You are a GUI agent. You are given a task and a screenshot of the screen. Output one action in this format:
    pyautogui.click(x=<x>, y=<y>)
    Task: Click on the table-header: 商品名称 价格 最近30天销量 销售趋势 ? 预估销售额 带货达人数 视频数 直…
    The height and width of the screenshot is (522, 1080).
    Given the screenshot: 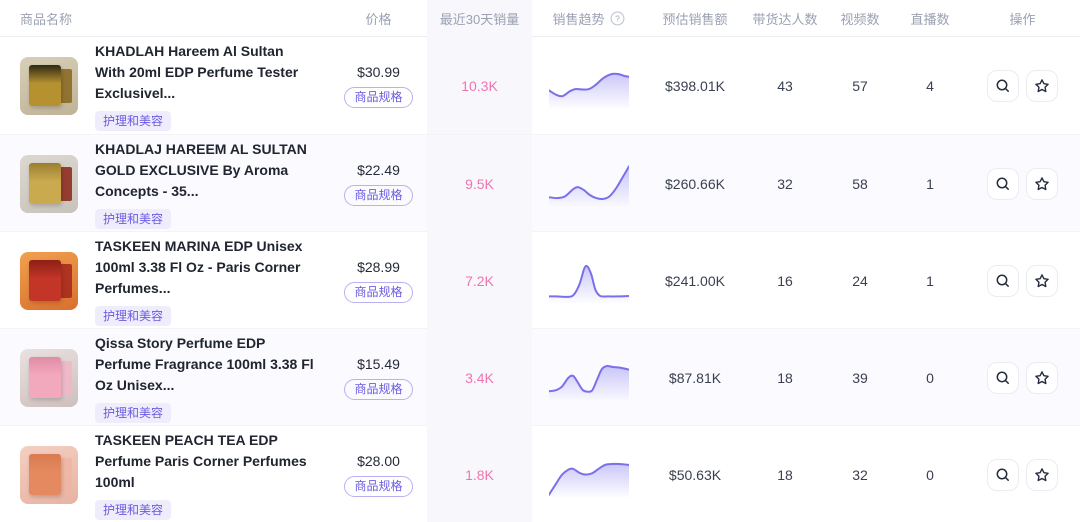 What is the action you would take?
    pyautogui.click(x=540, y=18)
    